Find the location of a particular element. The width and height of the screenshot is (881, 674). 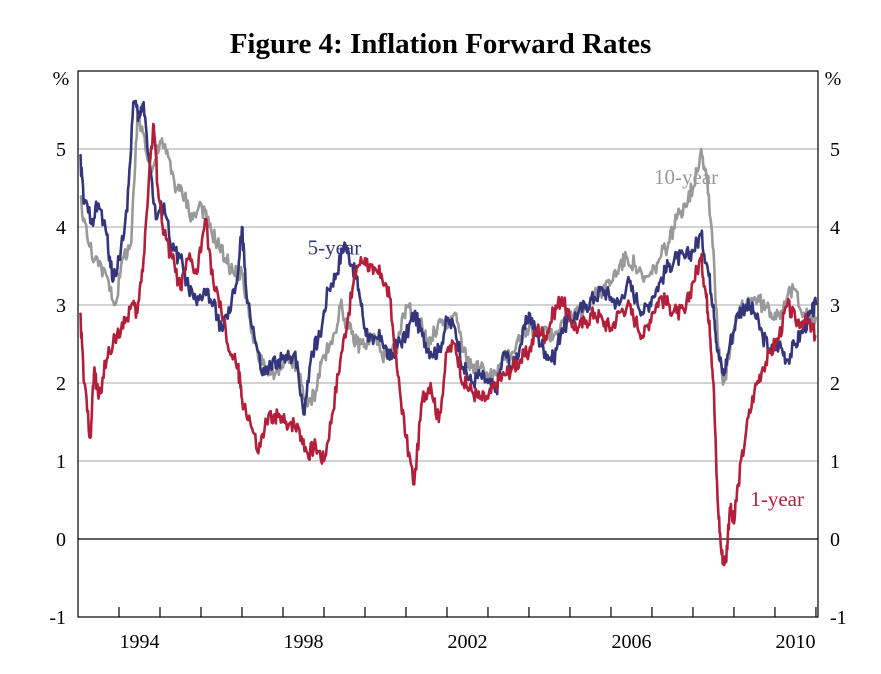

series-label-10-year: 10-year is located at coordinates (686, 177).